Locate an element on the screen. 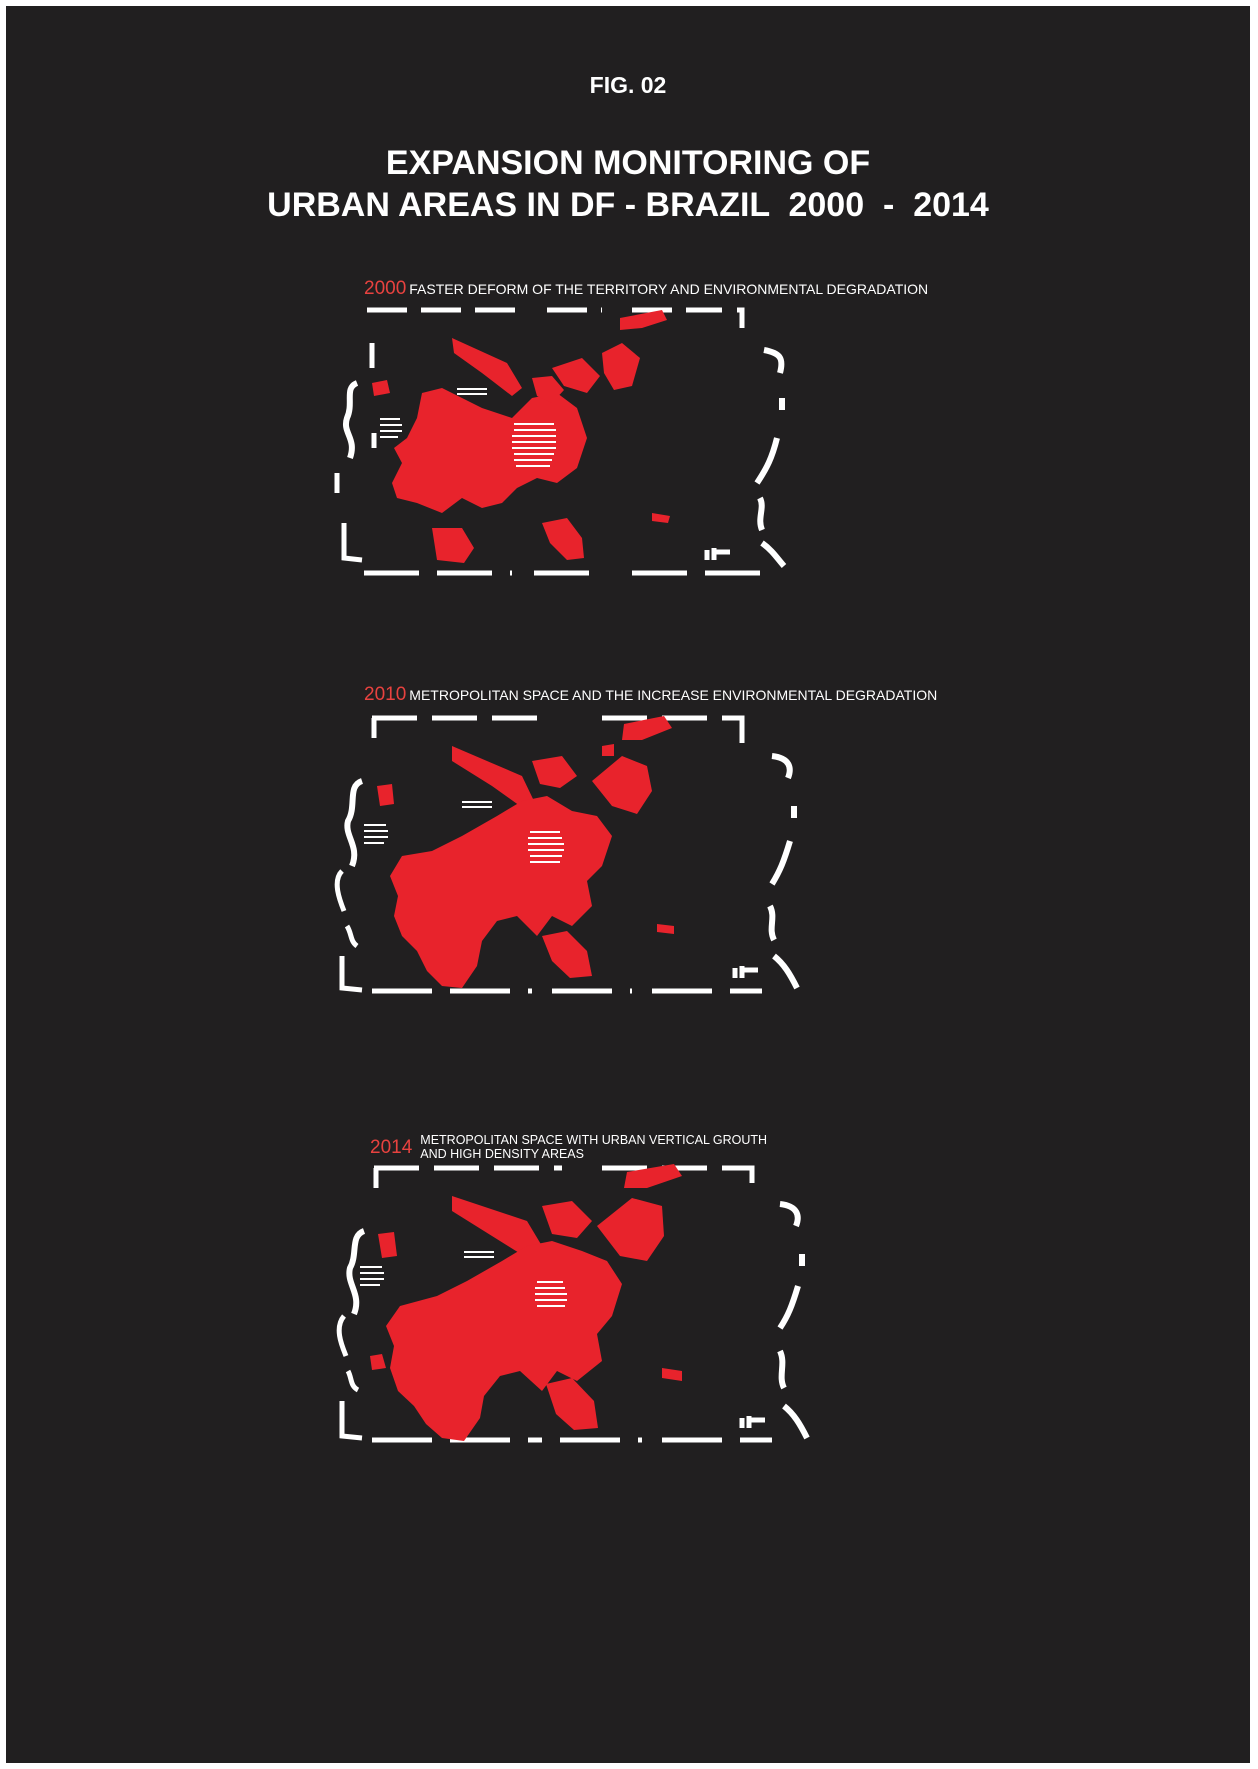  urban-map-2000 is located at coordinates (560, 441).